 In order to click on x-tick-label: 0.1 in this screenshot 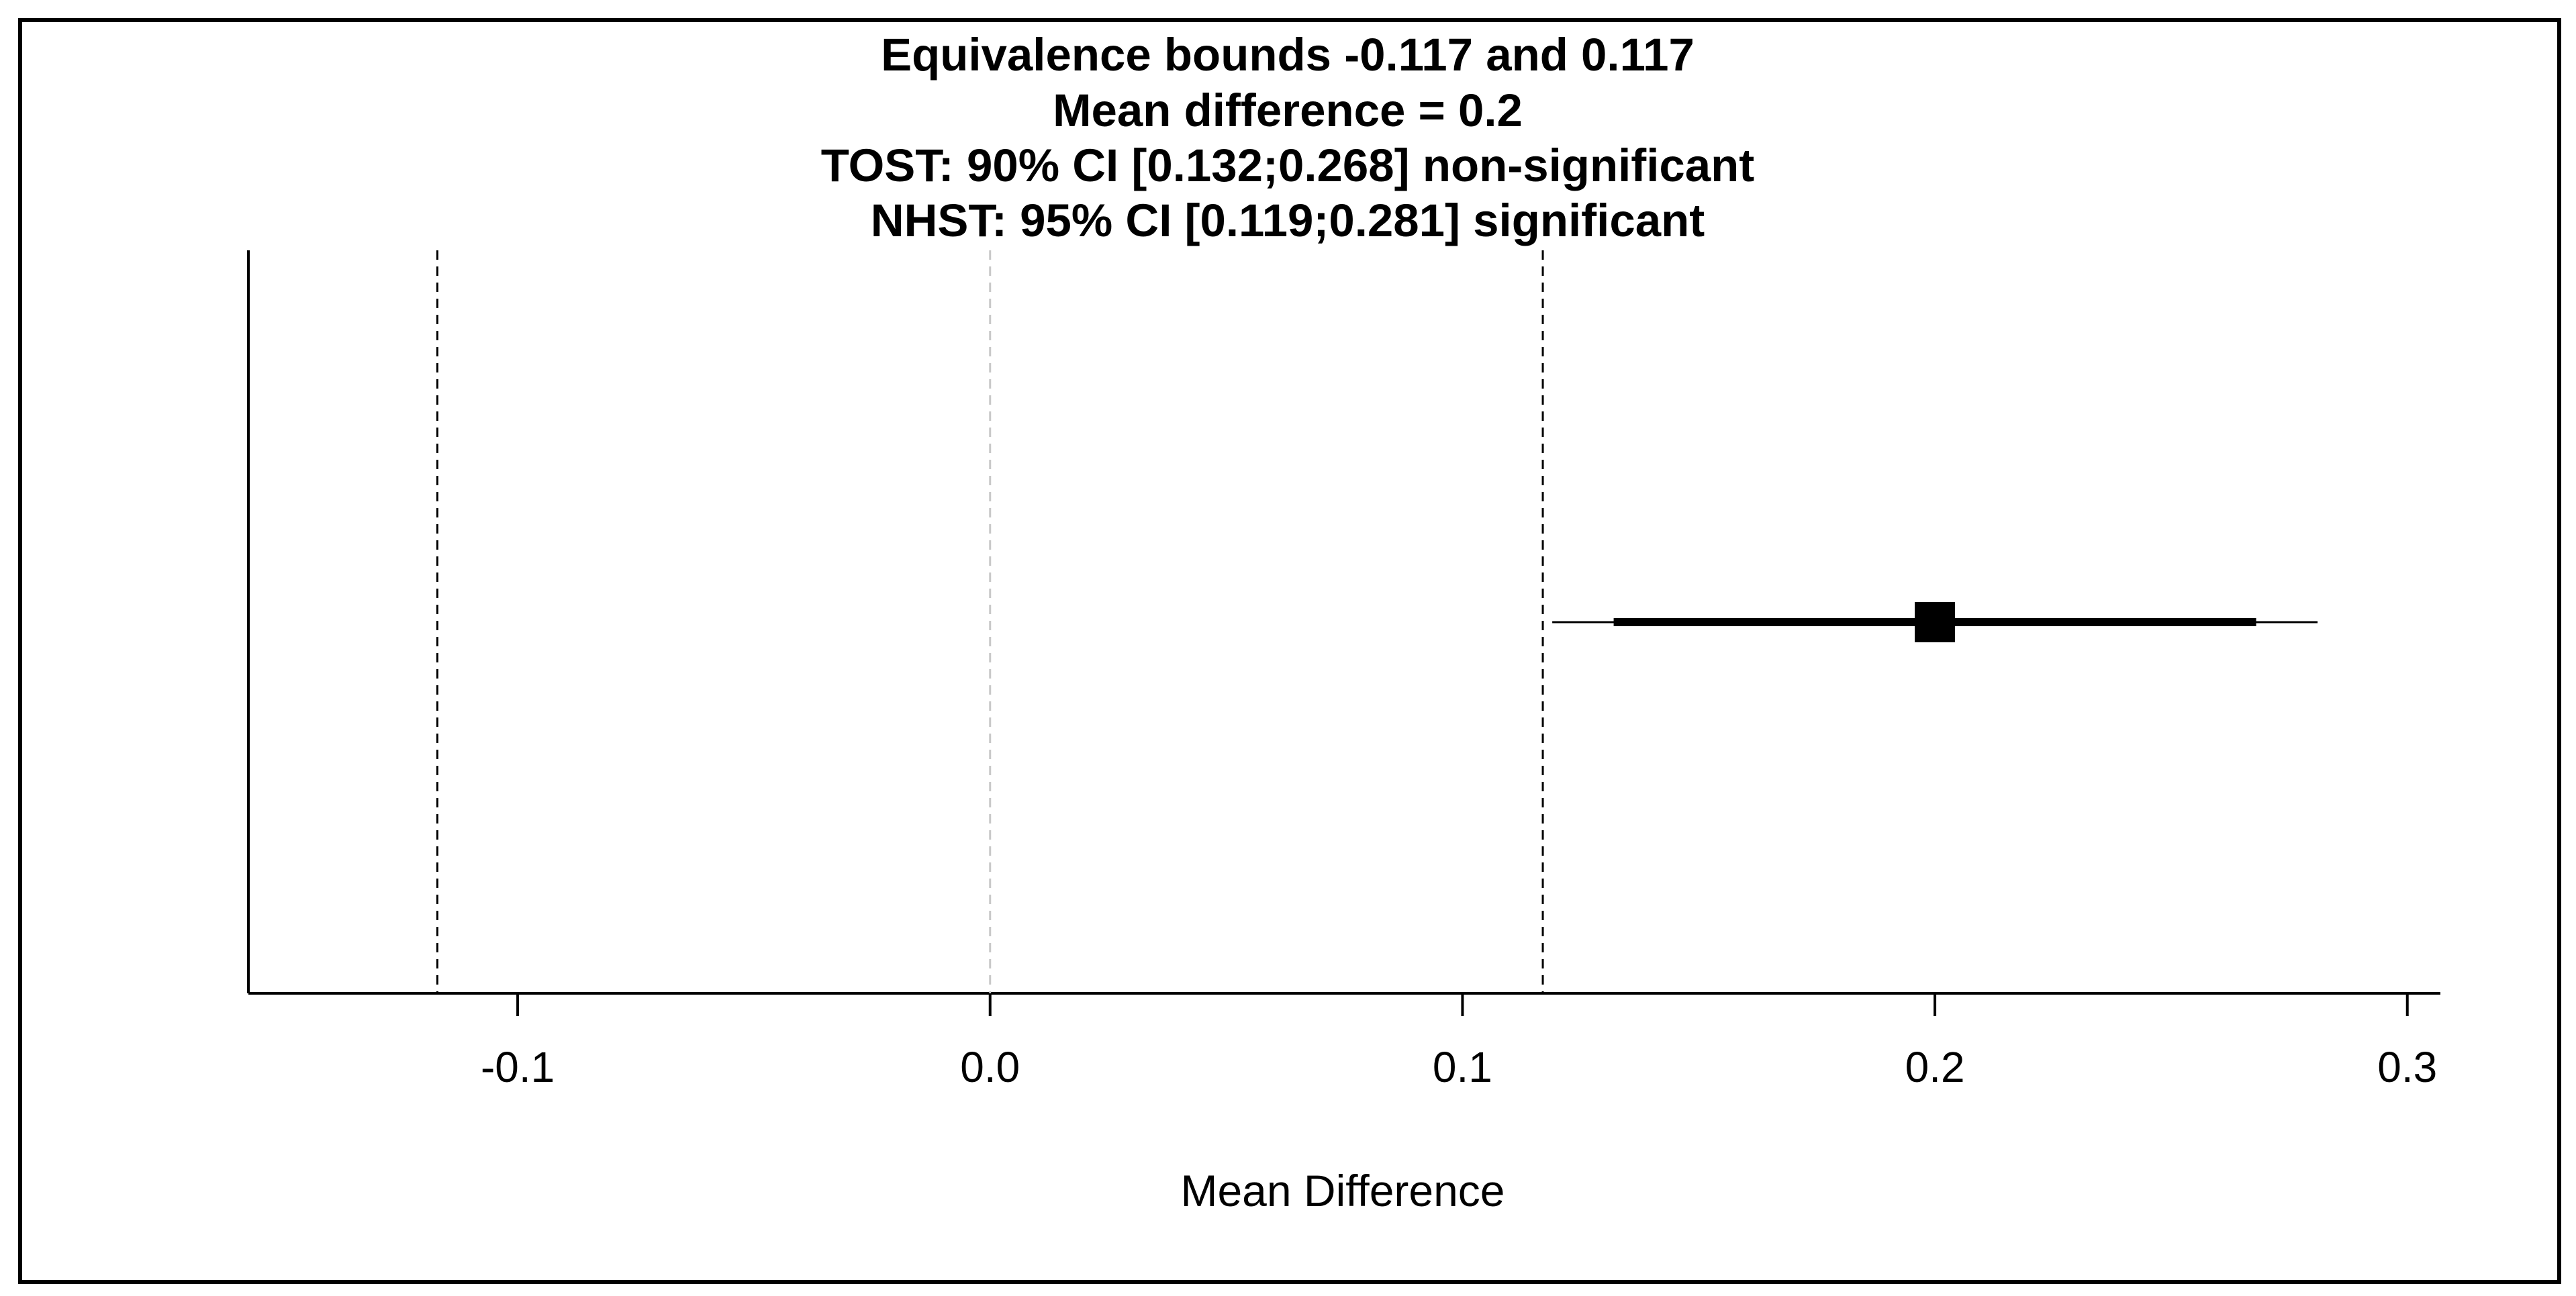, I will do `click(1462, 1067)`.